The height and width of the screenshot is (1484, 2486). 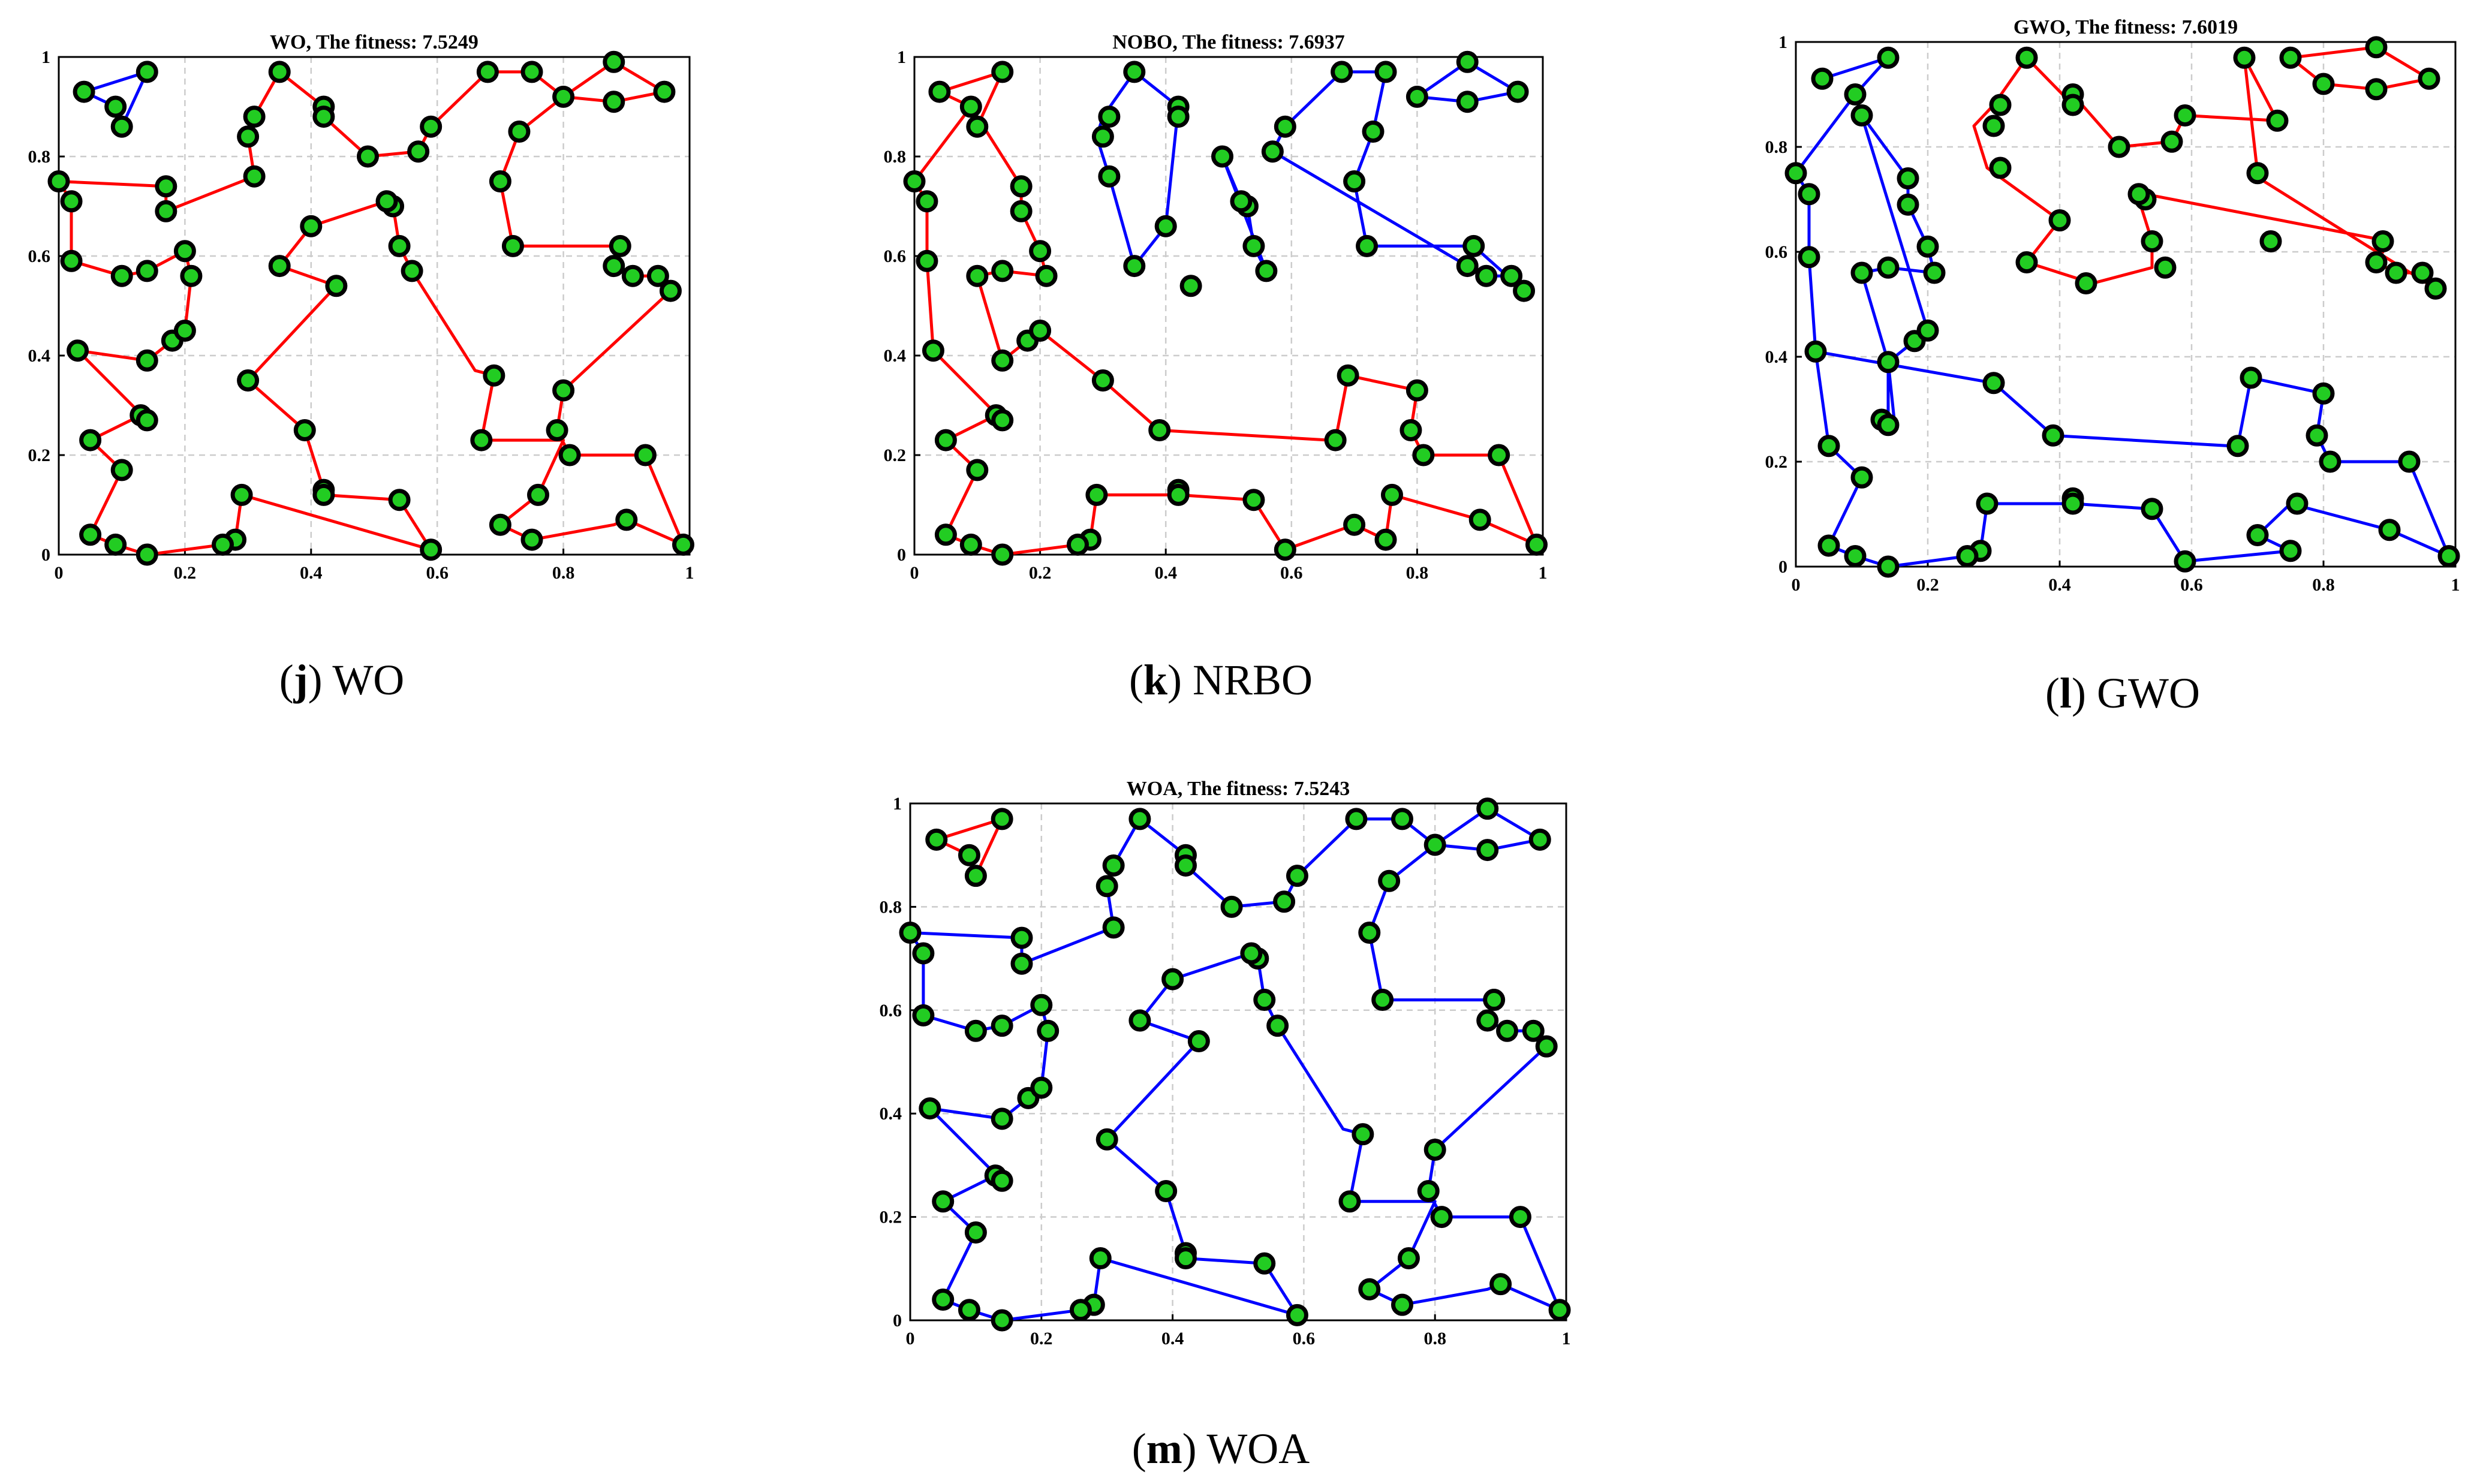 What do you see at coordinates (2126, 304) in the screenshot?
I see `axes-frame` at bounding box center [2126, 304].